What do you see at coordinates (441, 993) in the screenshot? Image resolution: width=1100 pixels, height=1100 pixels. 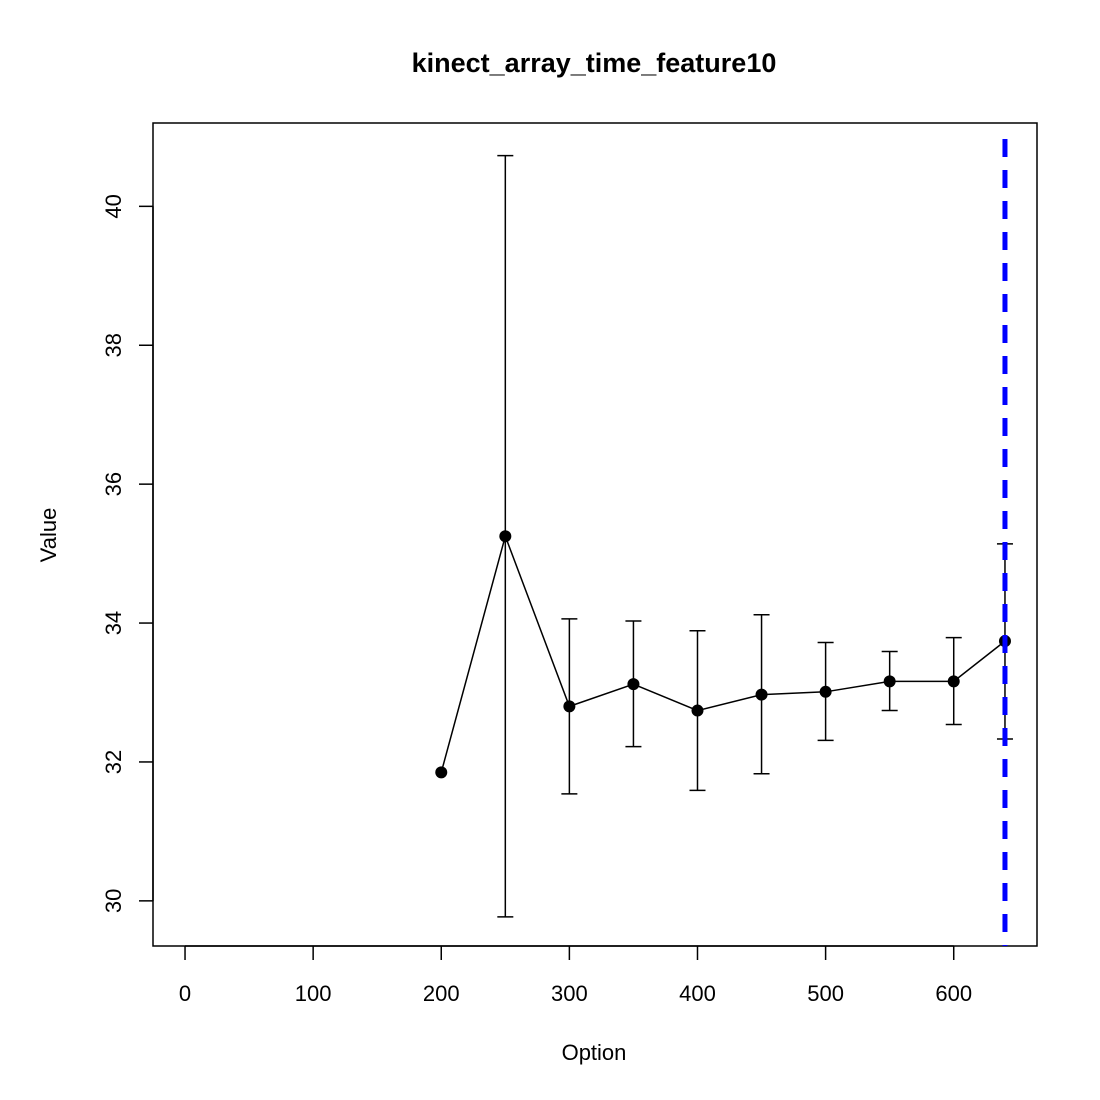 I see `x-tick-label: 200` at bounding box center [441, 993].